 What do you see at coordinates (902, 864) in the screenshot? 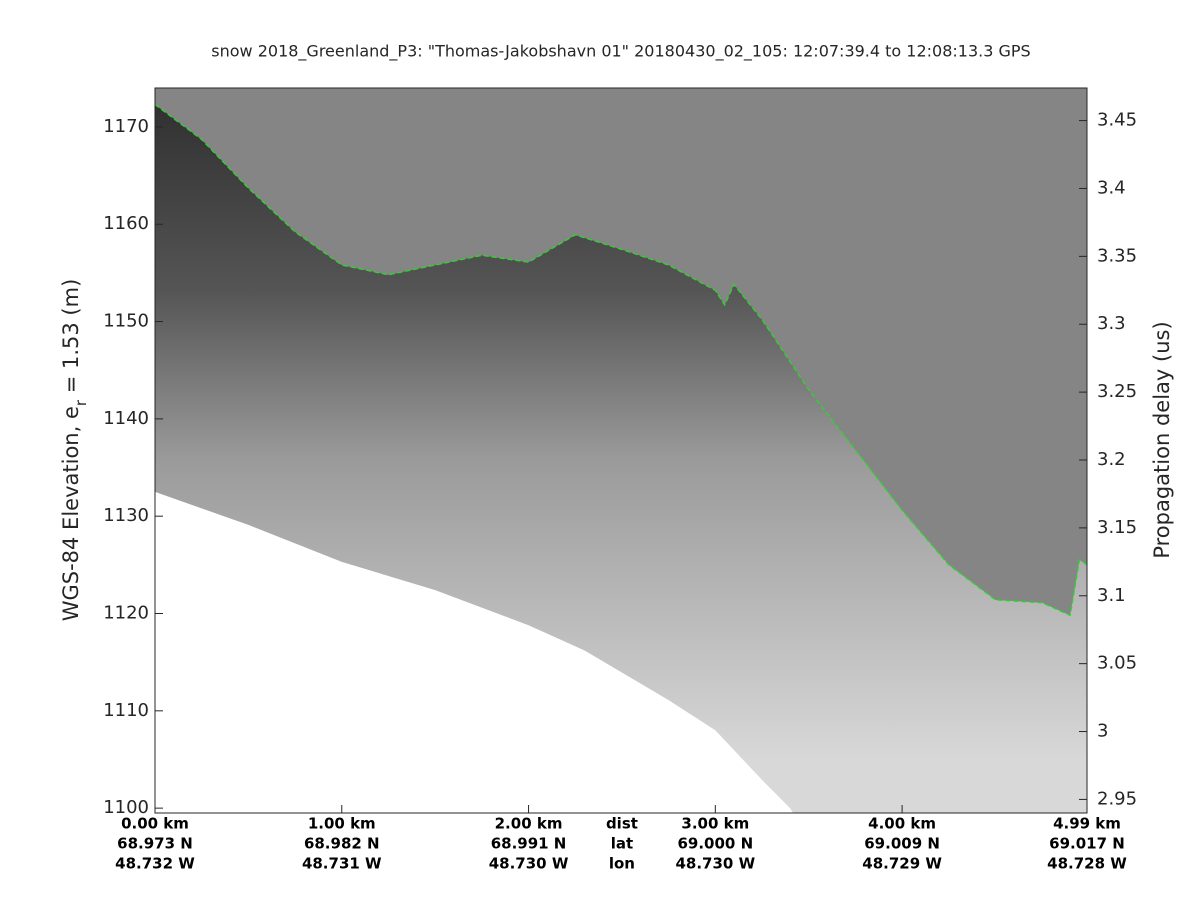
I see `lon-label: 48.729 W` at bounding box center [902, 864].